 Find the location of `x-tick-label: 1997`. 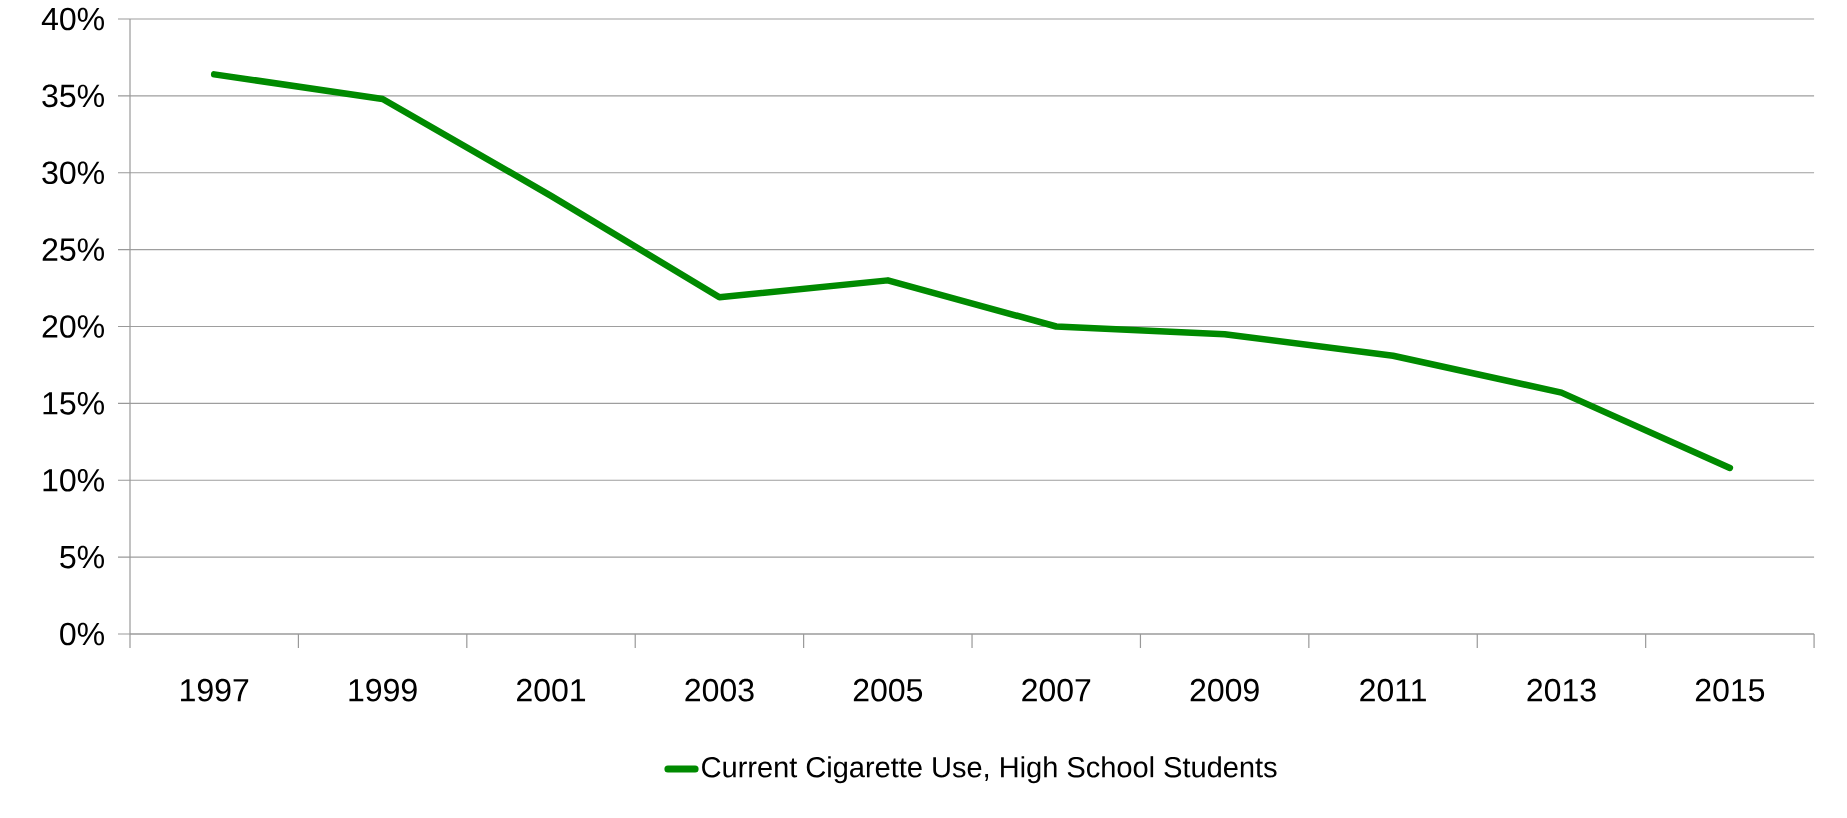

x-tick-label: 1997 is located at coordinates (215, 690).